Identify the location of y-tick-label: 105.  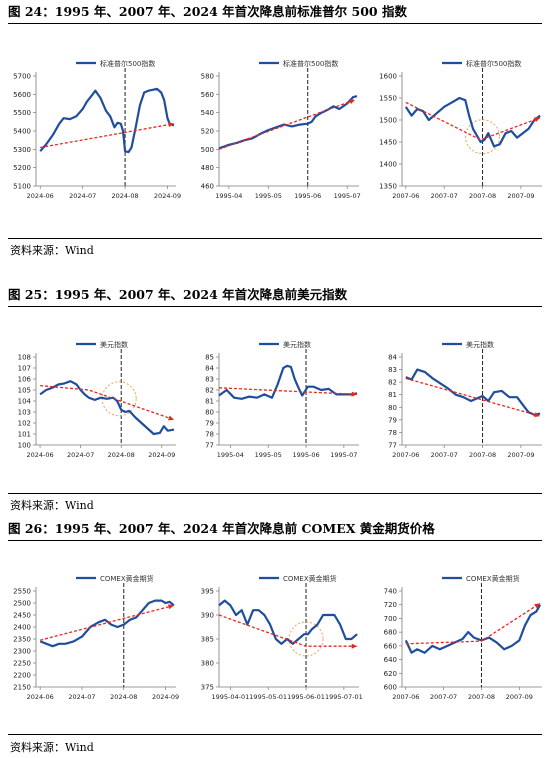
(24, 391).